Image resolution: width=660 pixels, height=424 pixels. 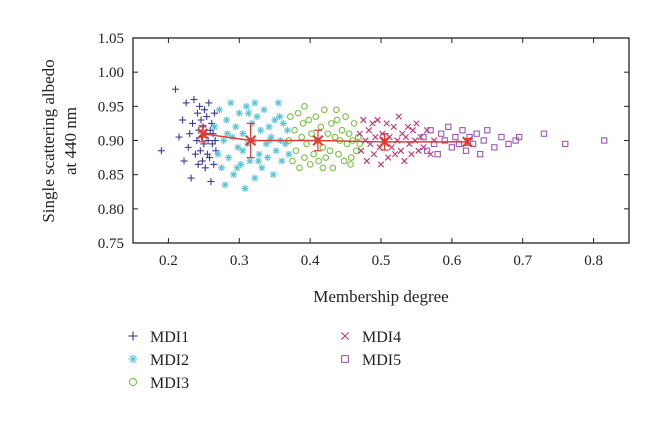 What do you see at coordinates (48, 140) in the screenshot?
I see `y-axis-title-line-1: Single scattering albedo` at bounding box center [48, 140].